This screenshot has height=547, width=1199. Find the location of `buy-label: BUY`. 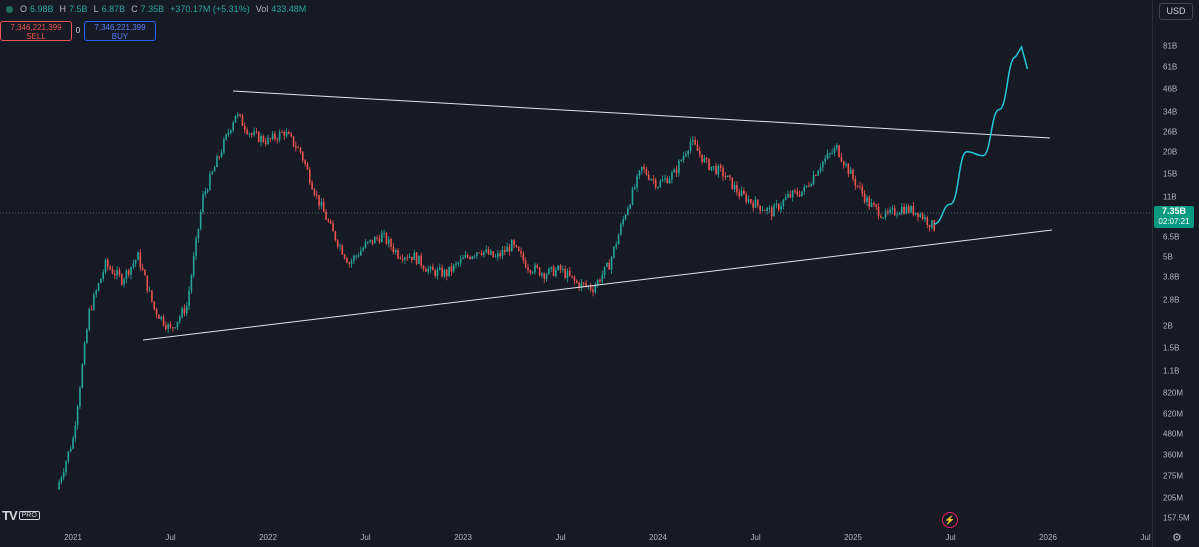

buy-label: BUY is located at coordinates (120, 36).